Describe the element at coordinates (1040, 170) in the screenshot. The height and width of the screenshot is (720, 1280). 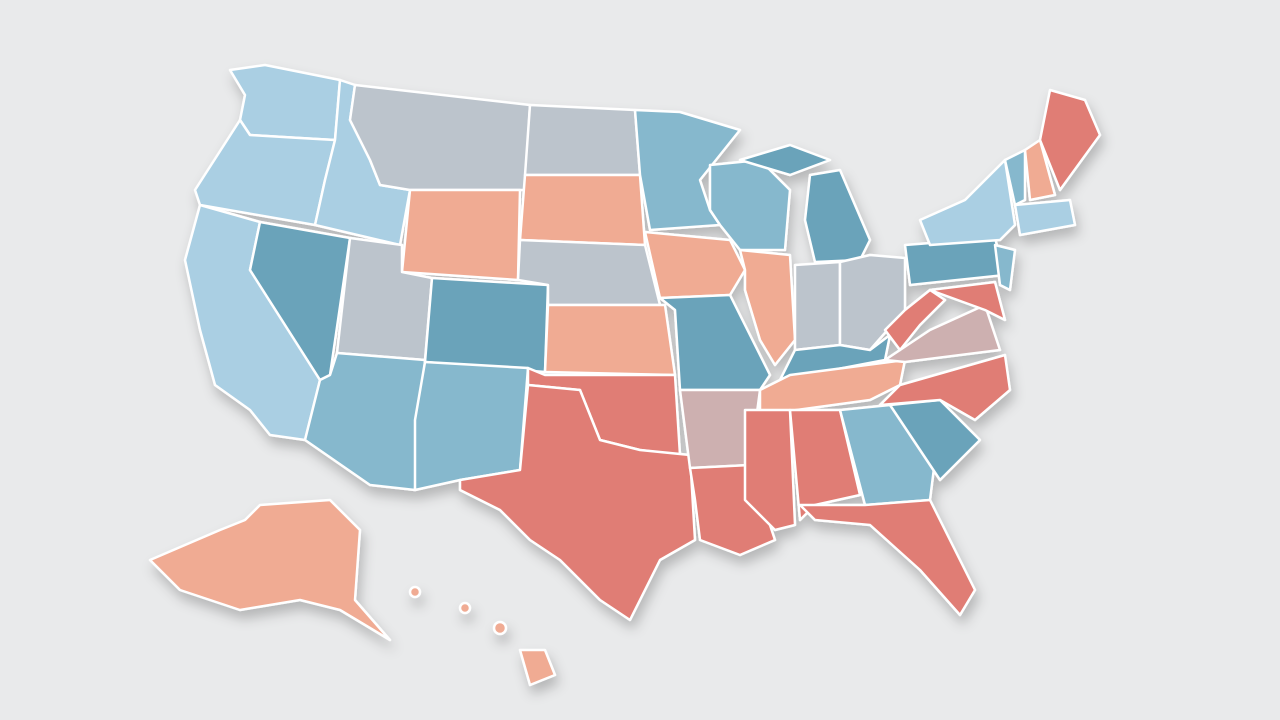
I see `new-hampshire` at that location.